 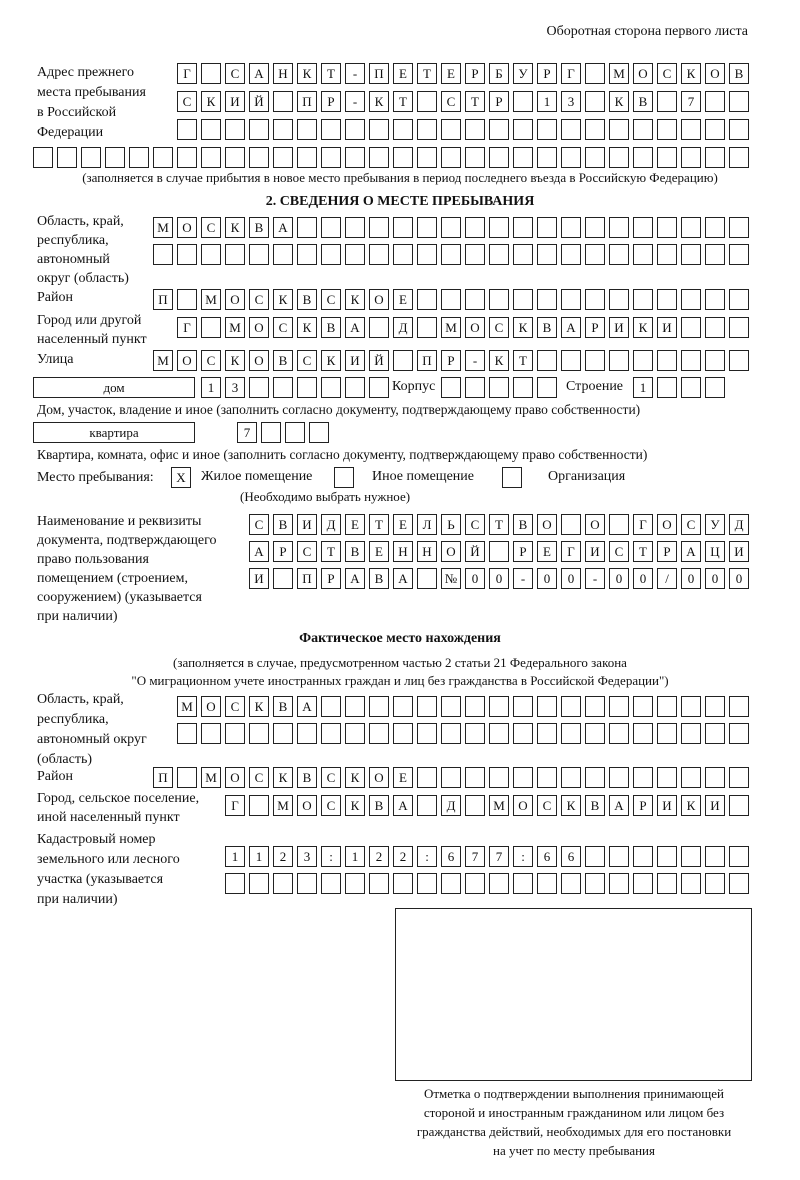 What do you see at coordinates (512, 477) in the screenshot?
I see `stay-option-checkbox-organization` at bounding box center [512, 477].